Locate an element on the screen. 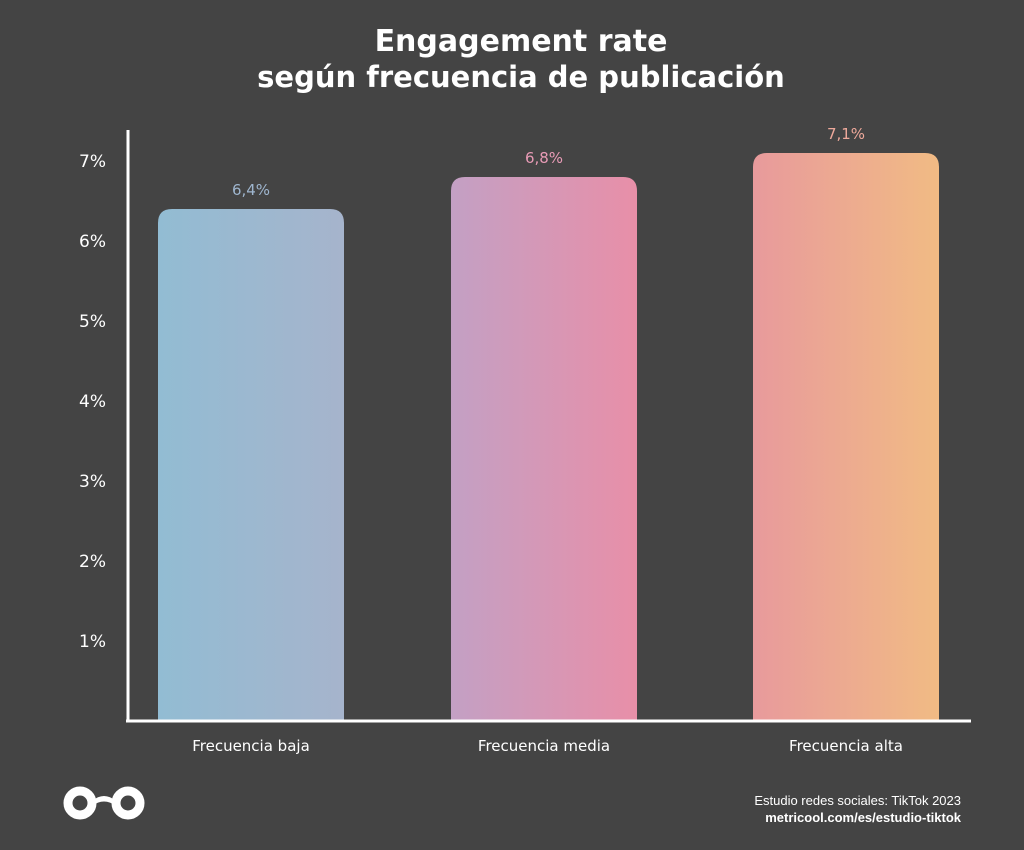 Image resolution: width=1024 pixels, height=850 pixels. y-tick-label: 1% is located at coordinates (92, 642).